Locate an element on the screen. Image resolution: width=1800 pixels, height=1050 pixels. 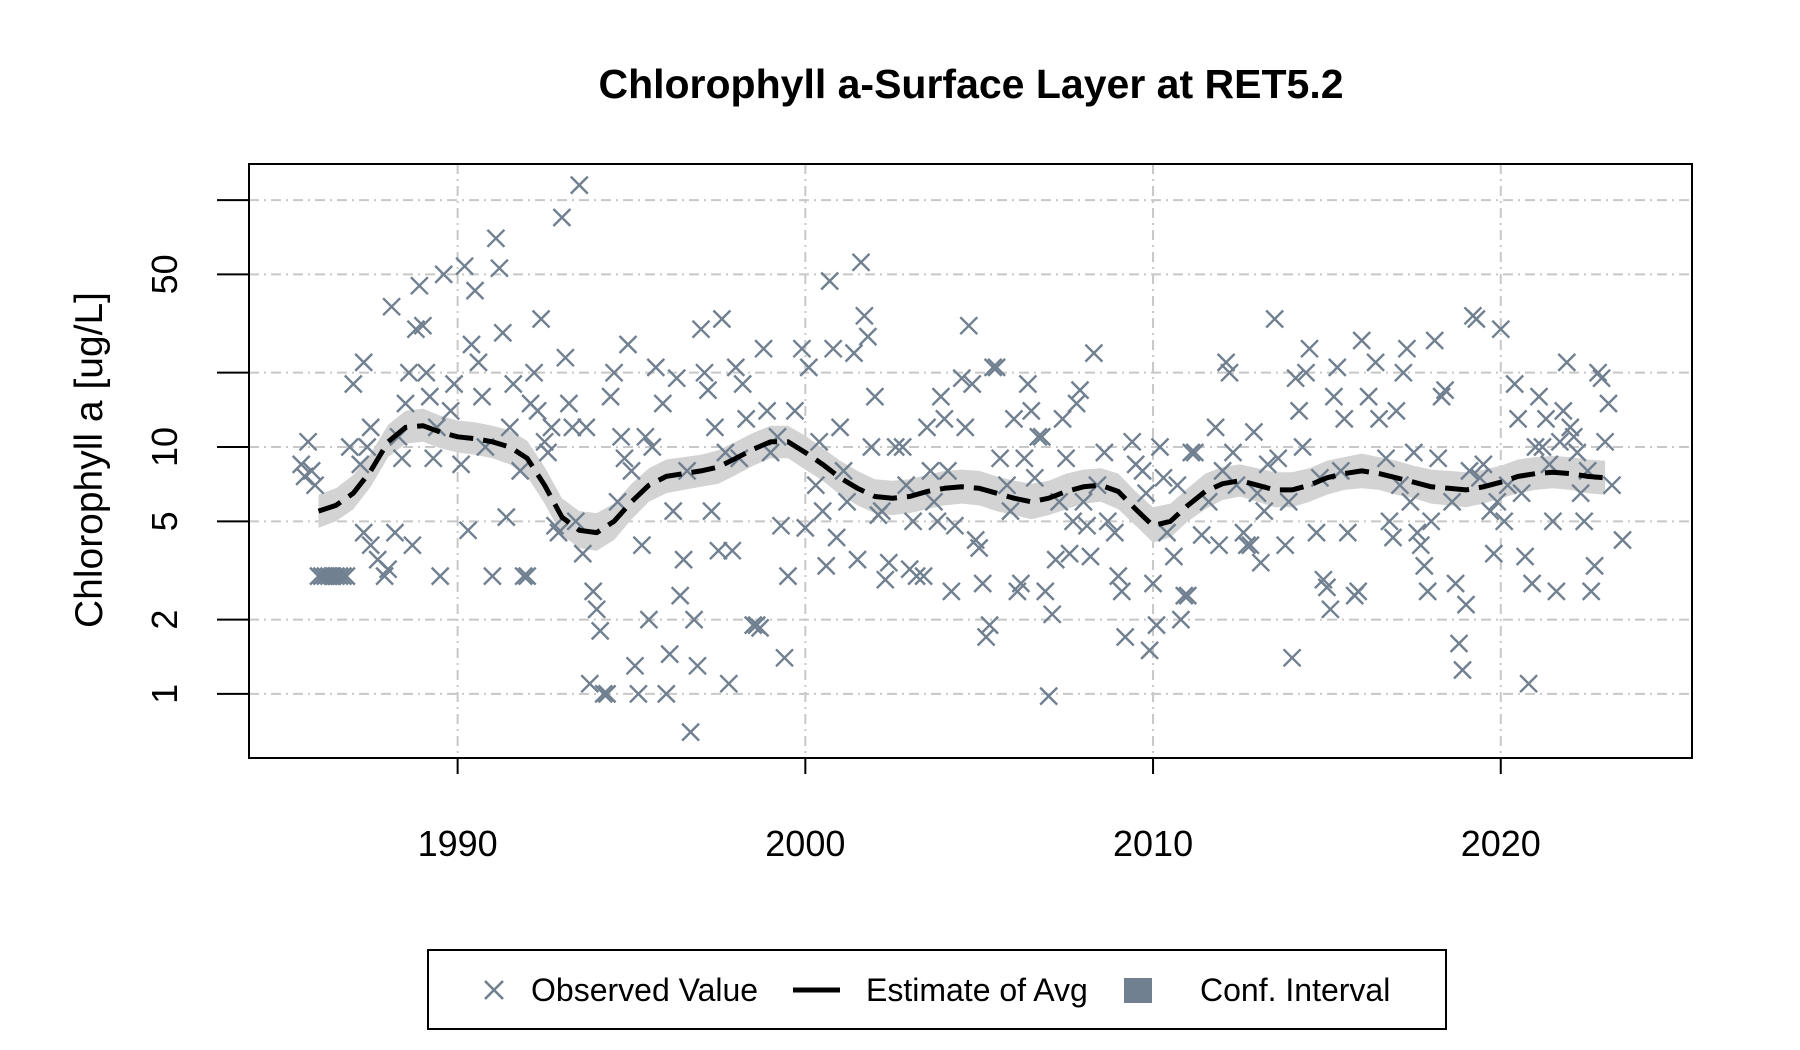
confidence-interval-band is located at coordinates (962, 479).